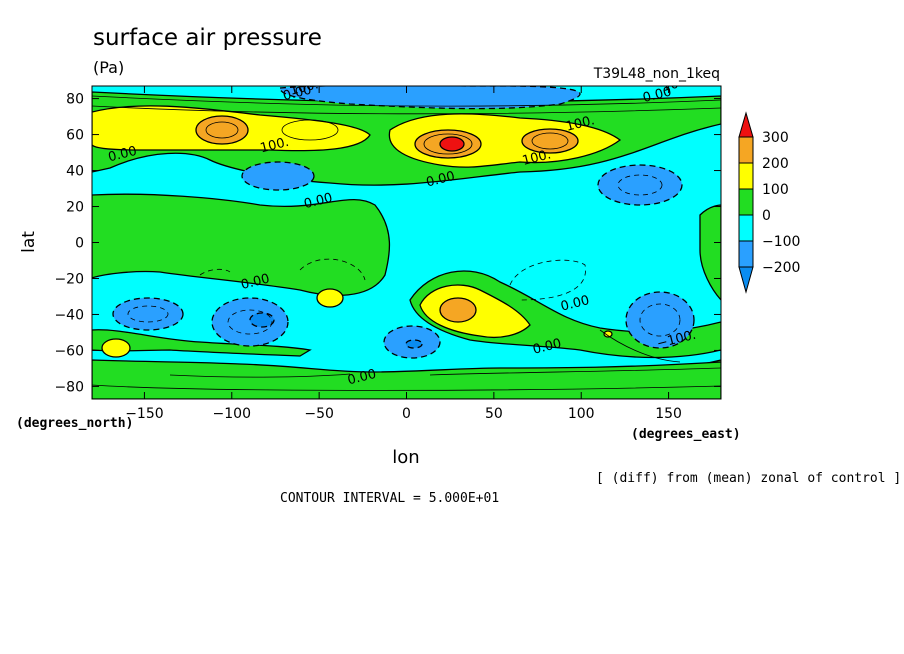 This screenshot has width=904, height=654. I want to click on colorbar-top-arrow, so click(746, 124).